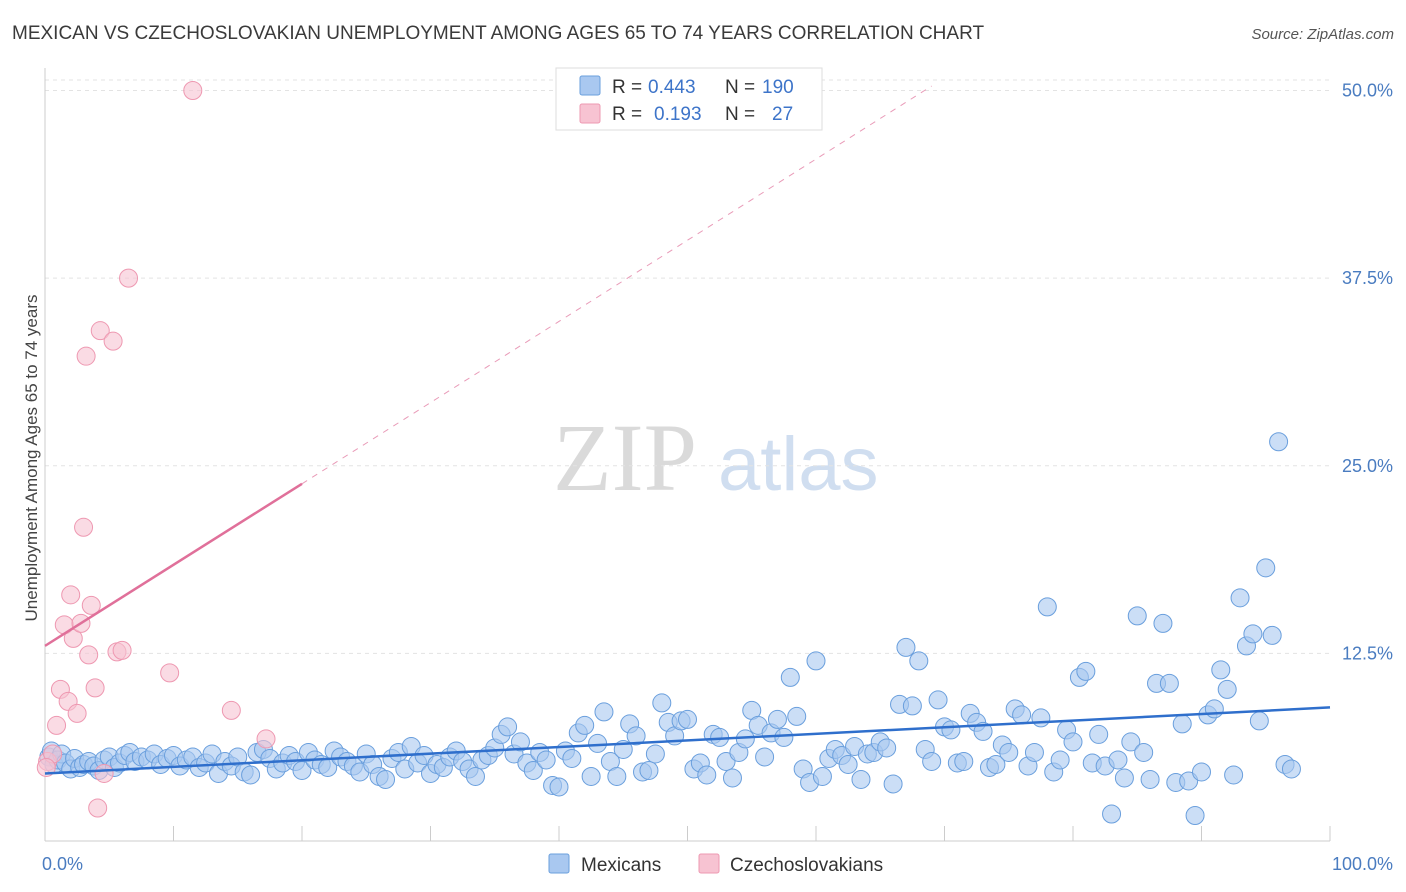 The image size is (1406, 892). What do you see at coordinates (590, 85) in the screenshot?
I see `legend-swatch-mexicans` at bounding box center [590, 85].